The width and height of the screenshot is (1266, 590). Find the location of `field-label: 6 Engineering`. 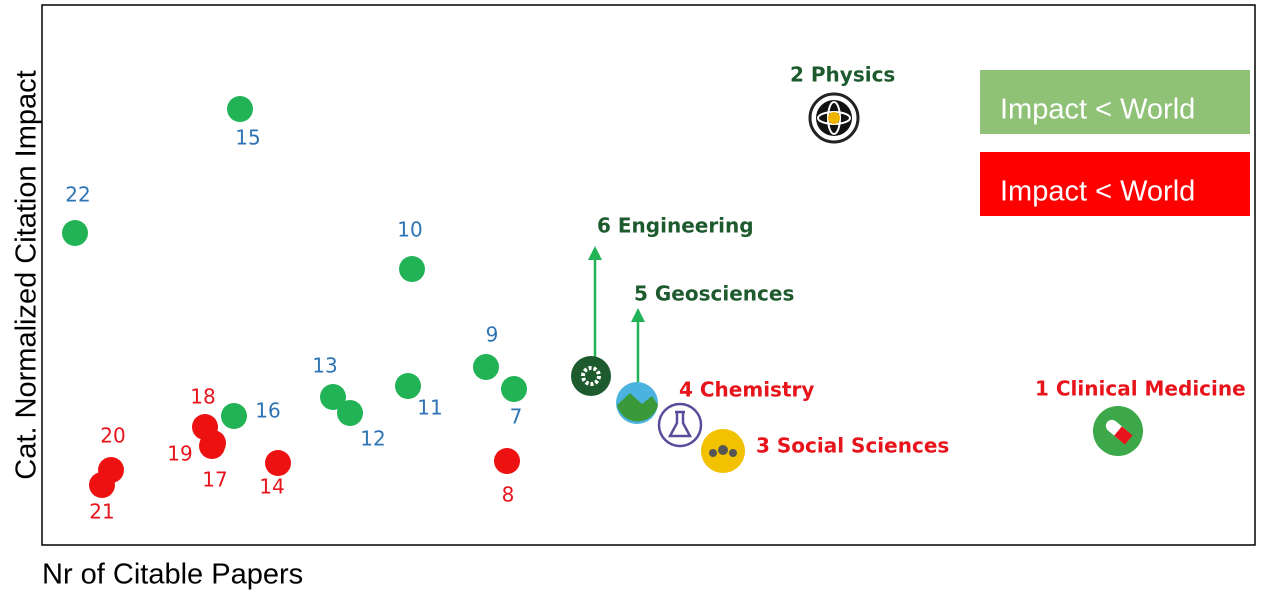

field-label: 6 Engineering is located at coordinates (675, 226).